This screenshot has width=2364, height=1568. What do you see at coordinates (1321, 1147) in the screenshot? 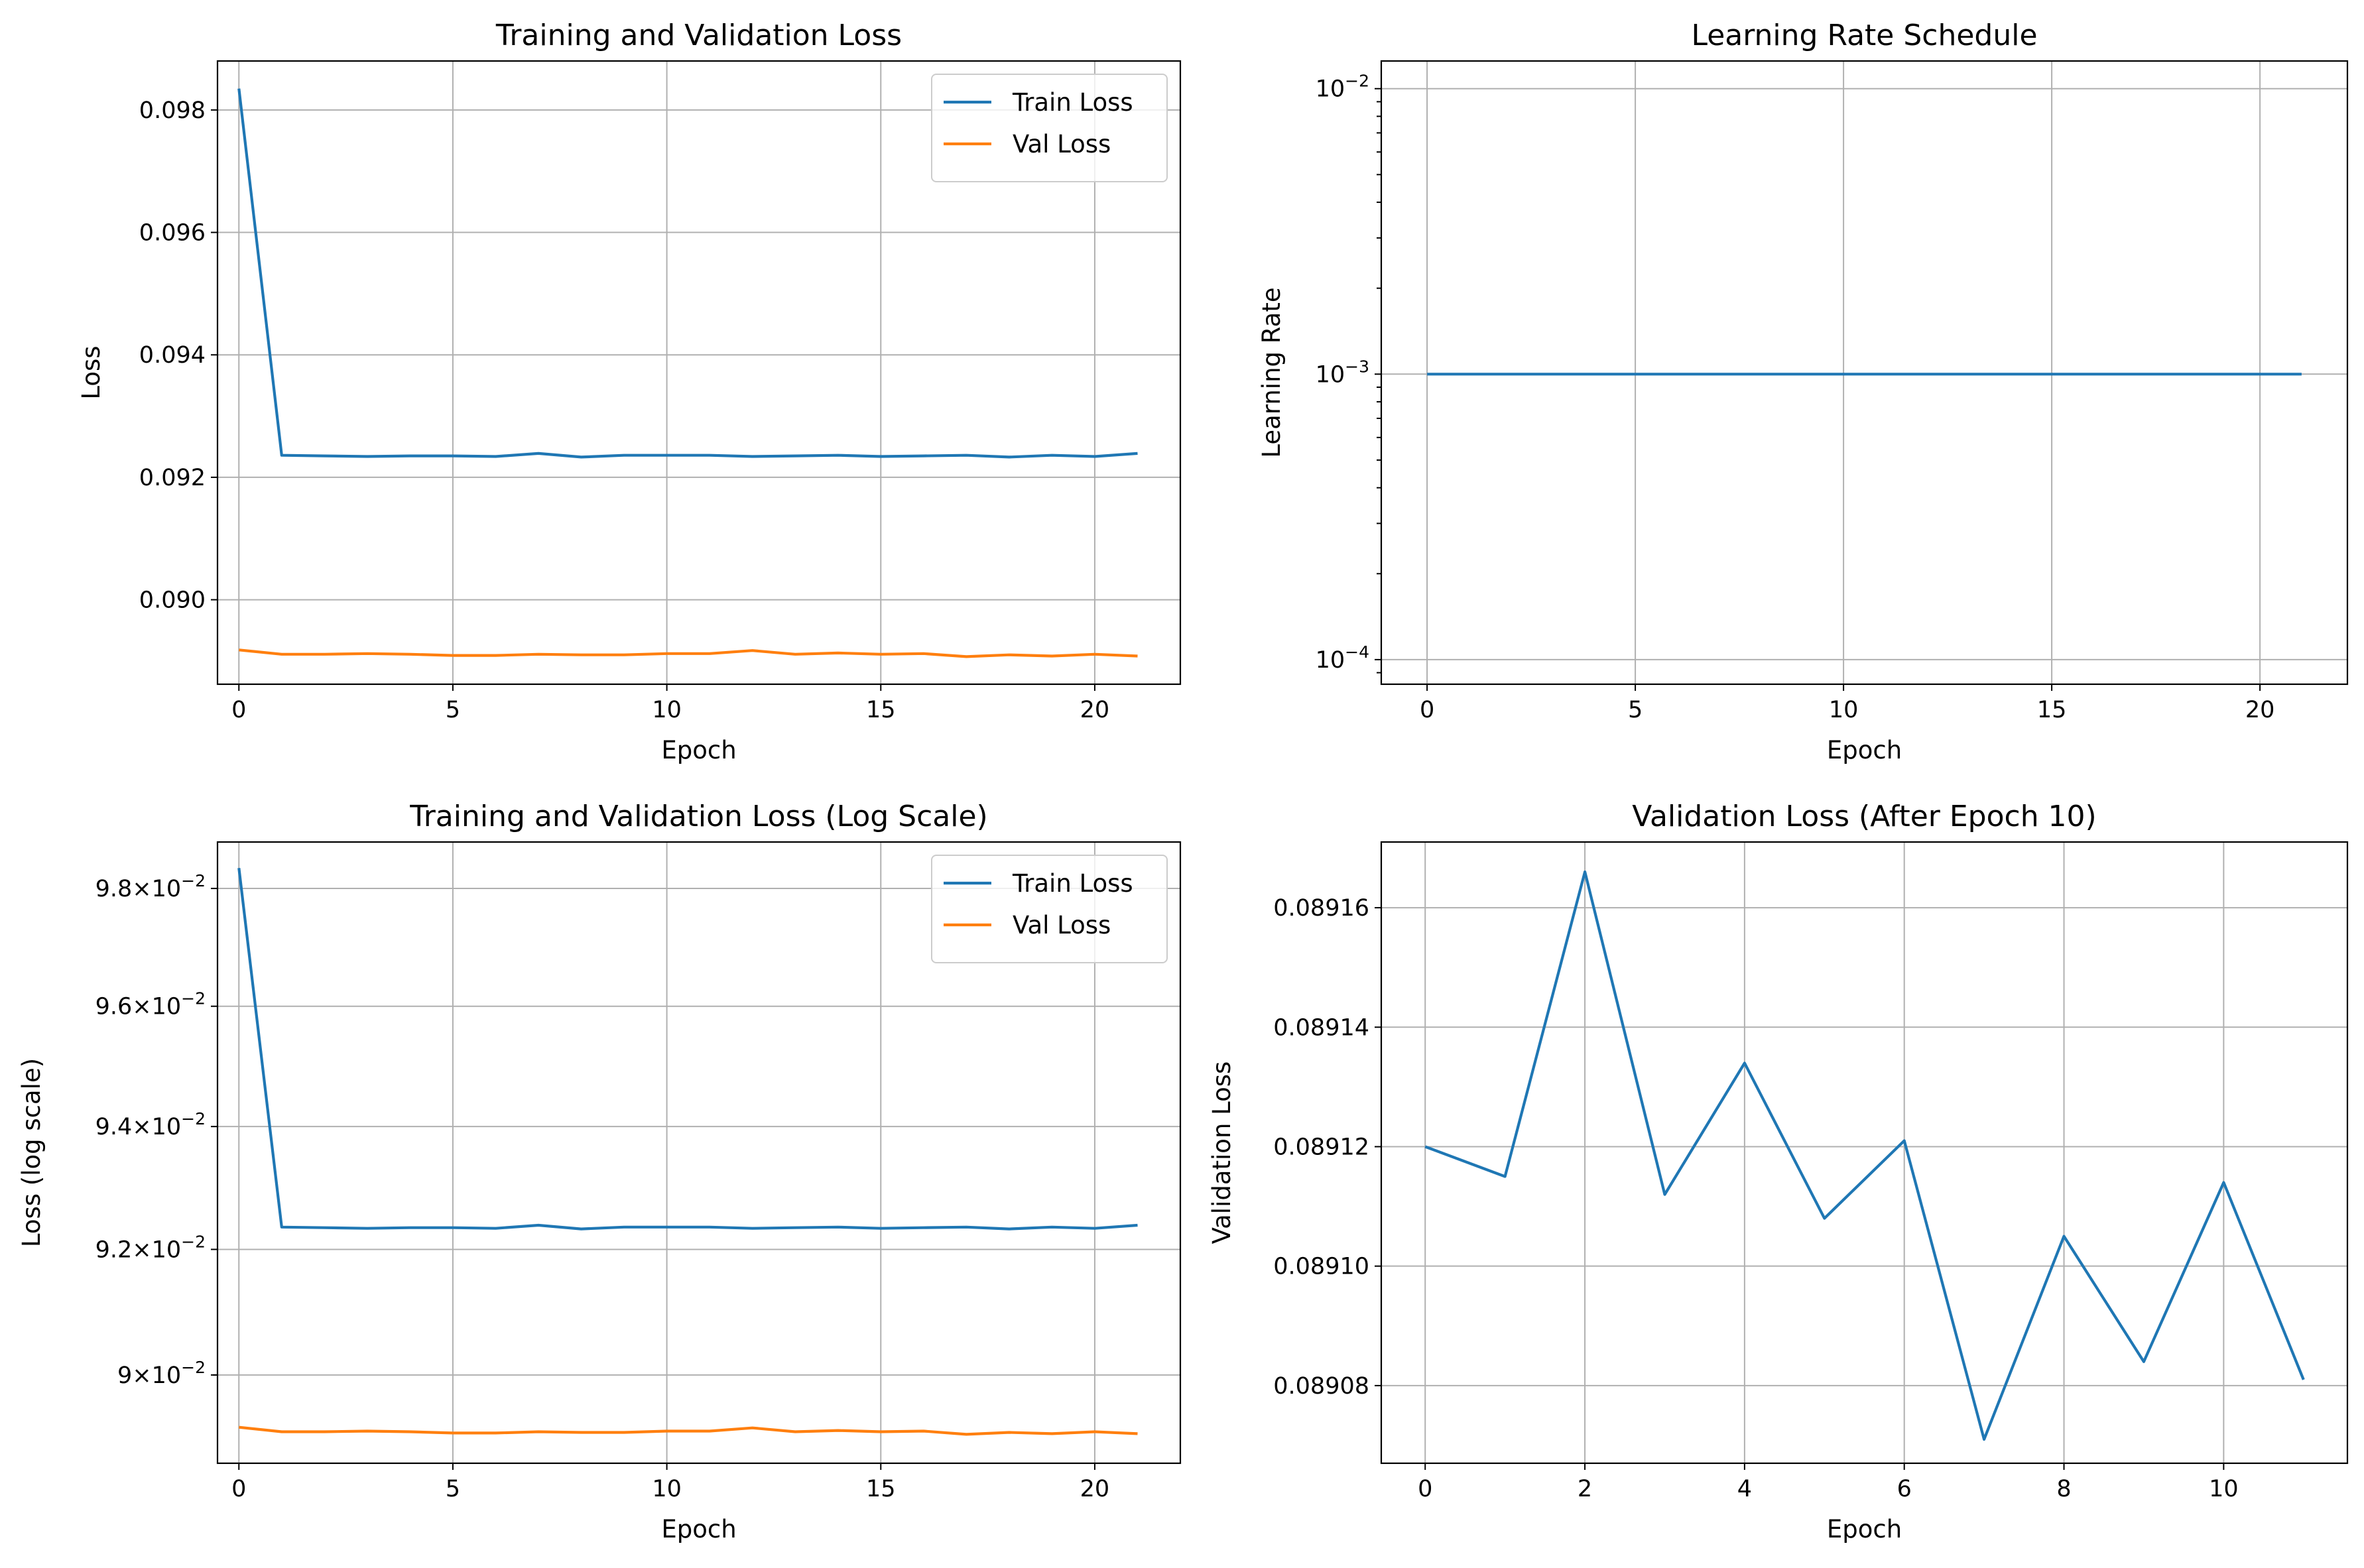
I see `y-tick-label: 0.08912` at bounding box center [1321, 1147].